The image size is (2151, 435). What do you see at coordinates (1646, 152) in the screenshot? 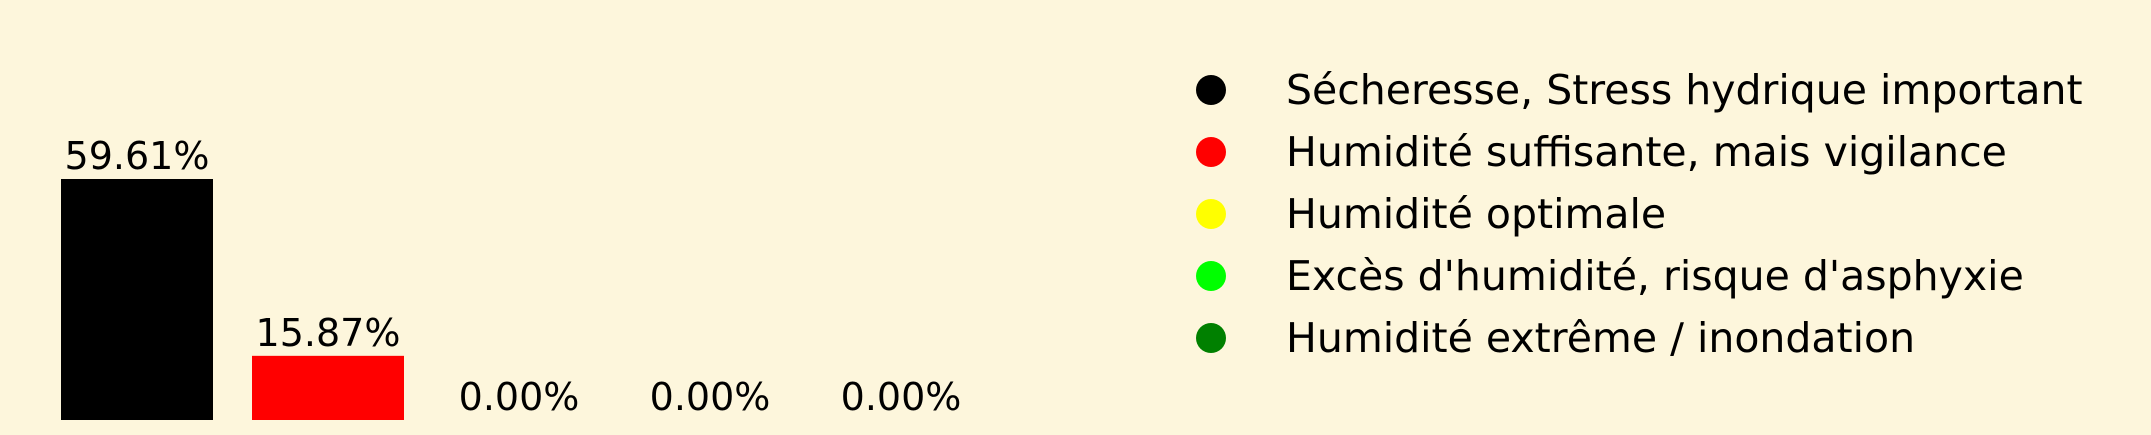
I see `legend-label-2: Humidité suffisante, mais vigilance` at bounding box center [1646, 152].